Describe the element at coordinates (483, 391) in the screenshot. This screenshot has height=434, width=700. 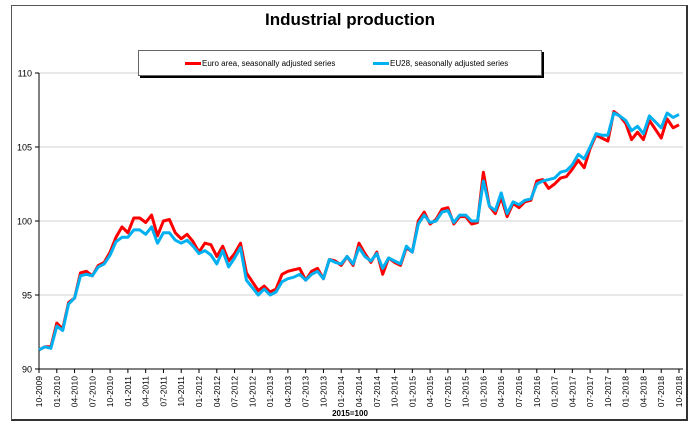
I see `x-tick-label: 01-2016` at that location.